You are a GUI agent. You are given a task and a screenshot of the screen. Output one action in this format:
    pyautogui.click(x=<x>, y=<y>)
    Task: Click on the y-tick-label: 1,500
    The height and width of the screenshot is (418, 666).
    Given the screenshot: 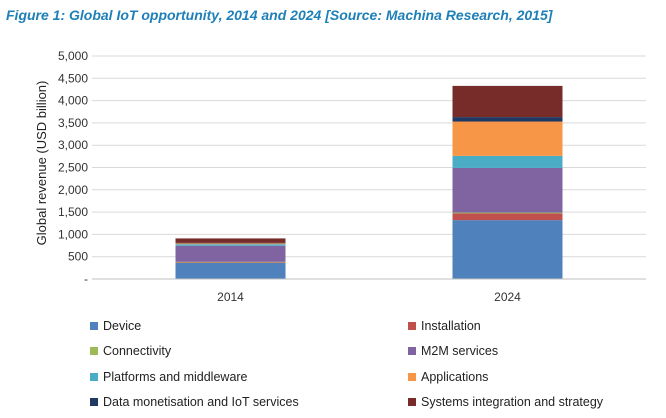 What is the action you would take?
    pyautogui.click(x=73, y=212)
    